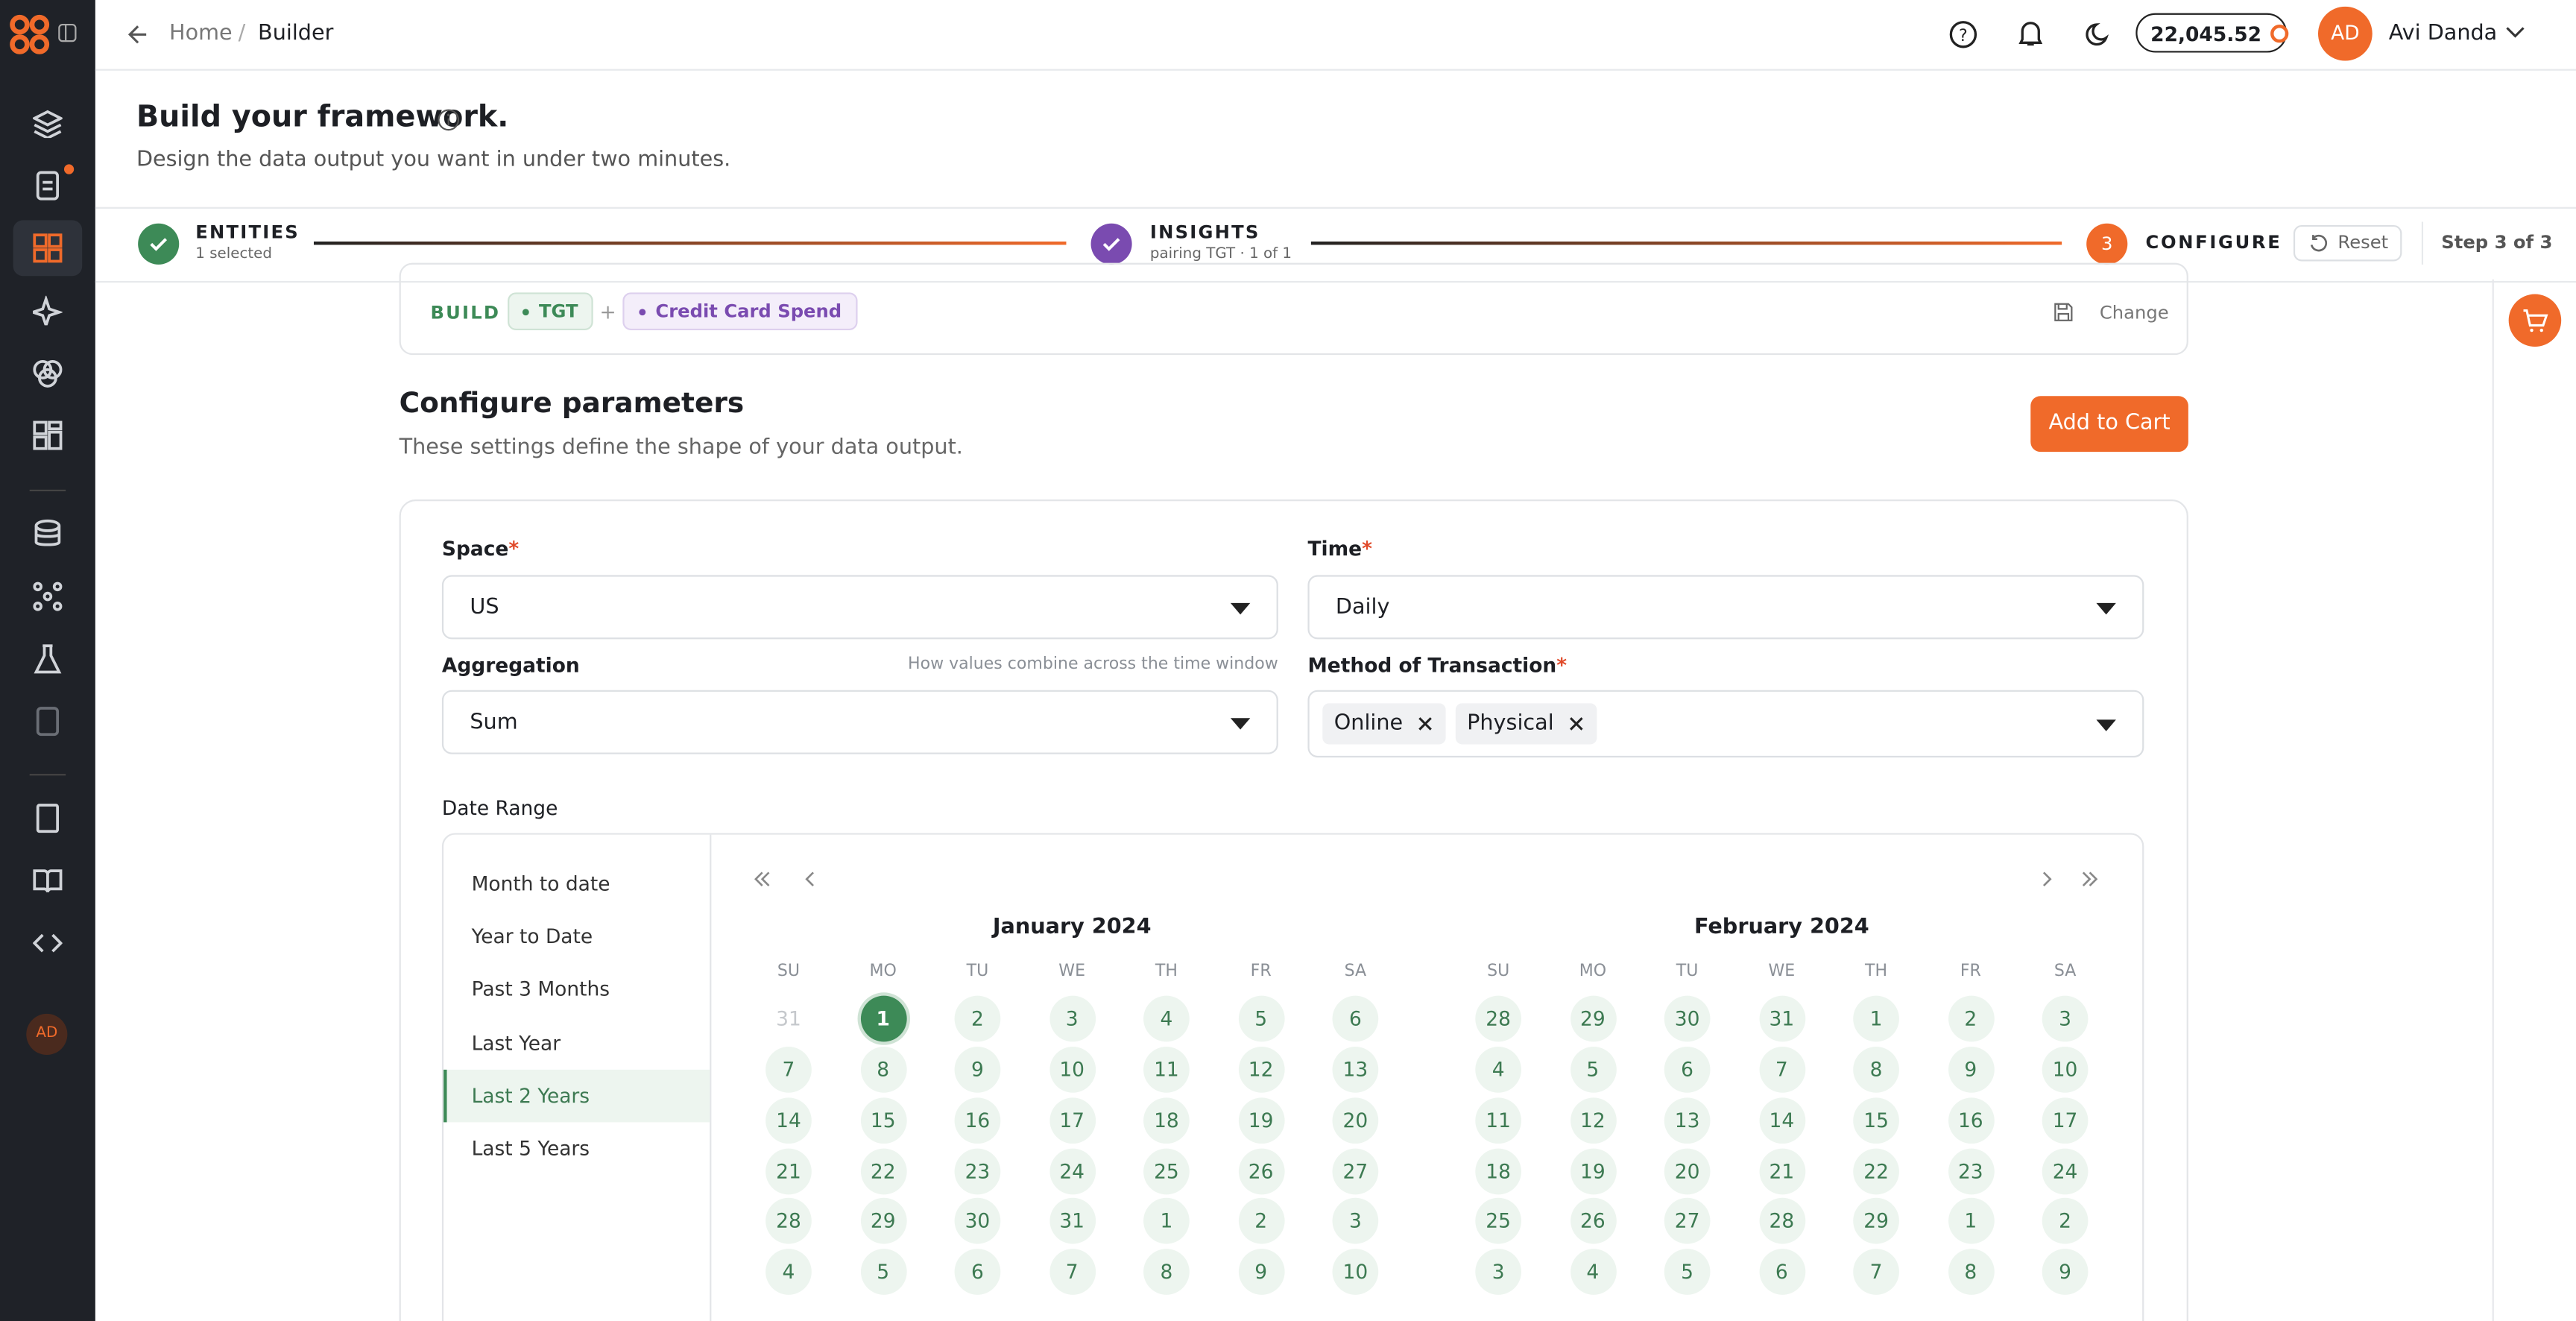 Image resolution: width=2576 pixels, height=1321 pixels. I want to click on day: 12, so click(1593, 1120).